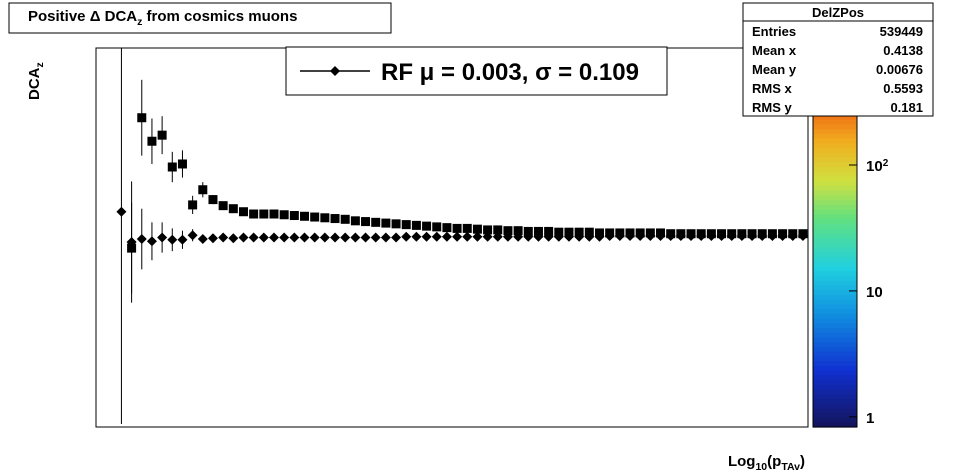  Describe the element at coordinates (903, 88) in the screenshot. I see `stats-value: 0.5593` at that location.